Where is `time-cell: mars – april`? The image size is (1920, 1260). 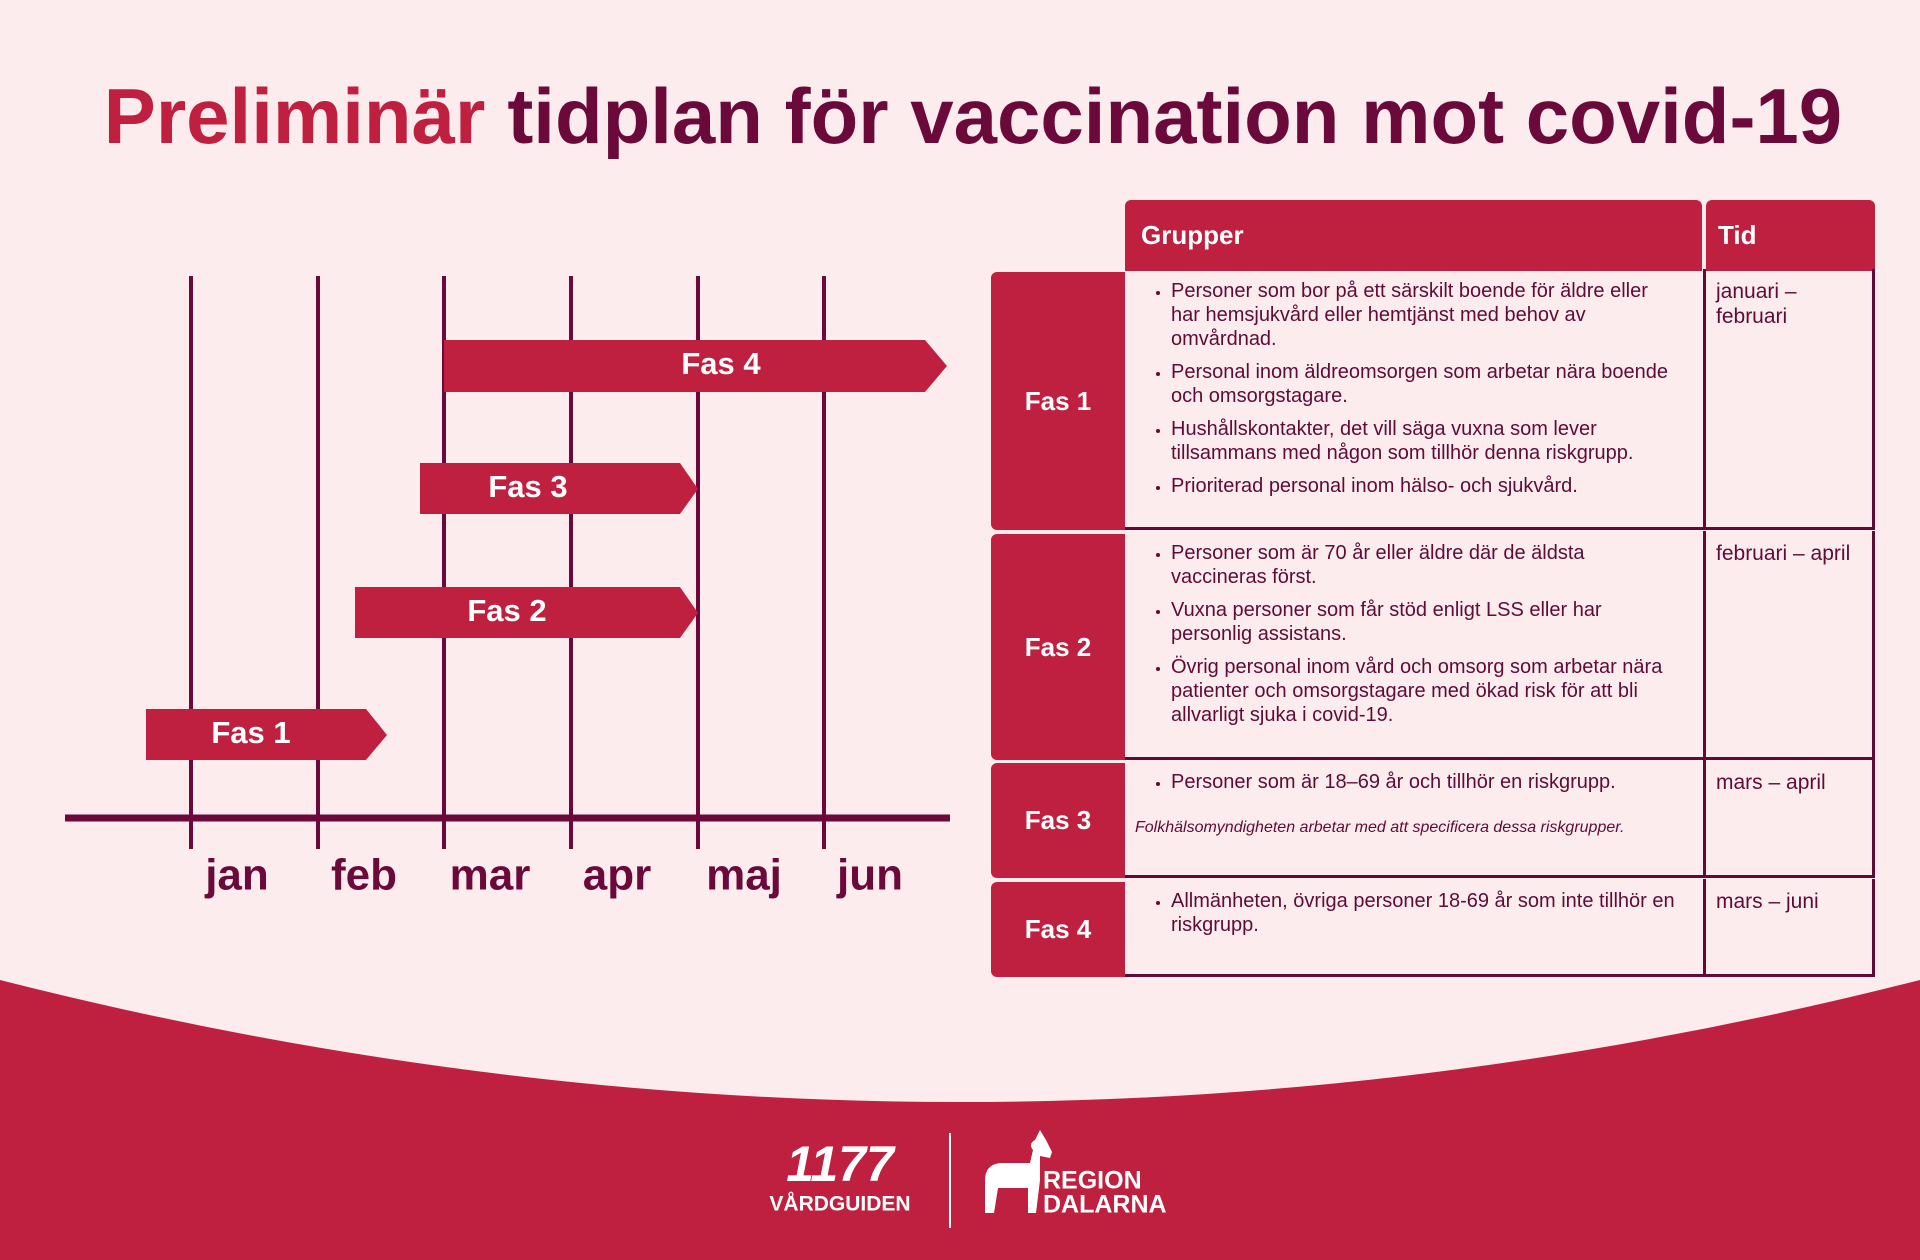 time-cell: mars – april is located at coordinates (1789, 819).